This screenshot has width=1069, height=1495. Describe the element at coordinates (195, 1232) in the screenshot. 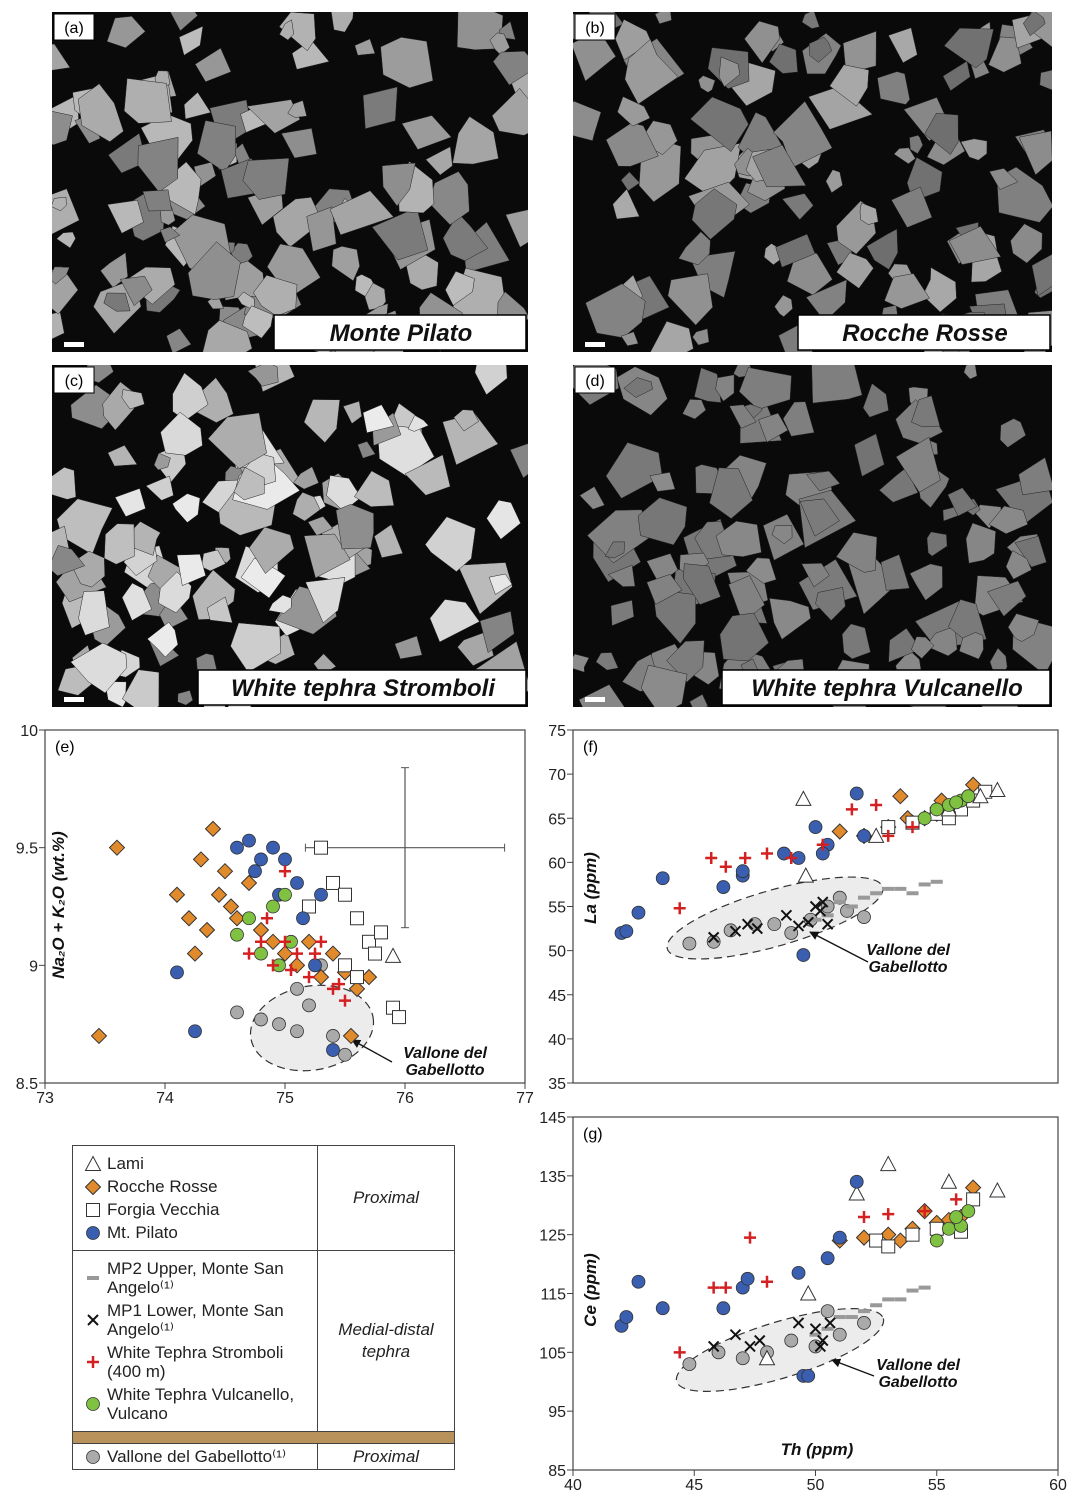

I see `legend-entry: Mt. Pilato` at that location.